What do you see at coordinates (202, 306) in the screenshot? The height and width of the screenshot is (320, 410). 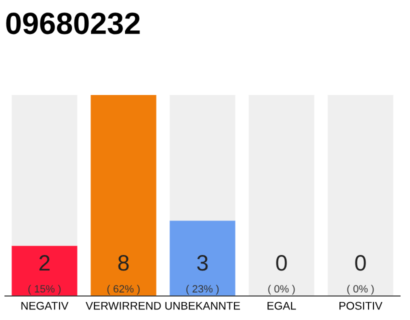 I see `x-tick-label: UNBEKANNTE` at bounding box center [202, 306].